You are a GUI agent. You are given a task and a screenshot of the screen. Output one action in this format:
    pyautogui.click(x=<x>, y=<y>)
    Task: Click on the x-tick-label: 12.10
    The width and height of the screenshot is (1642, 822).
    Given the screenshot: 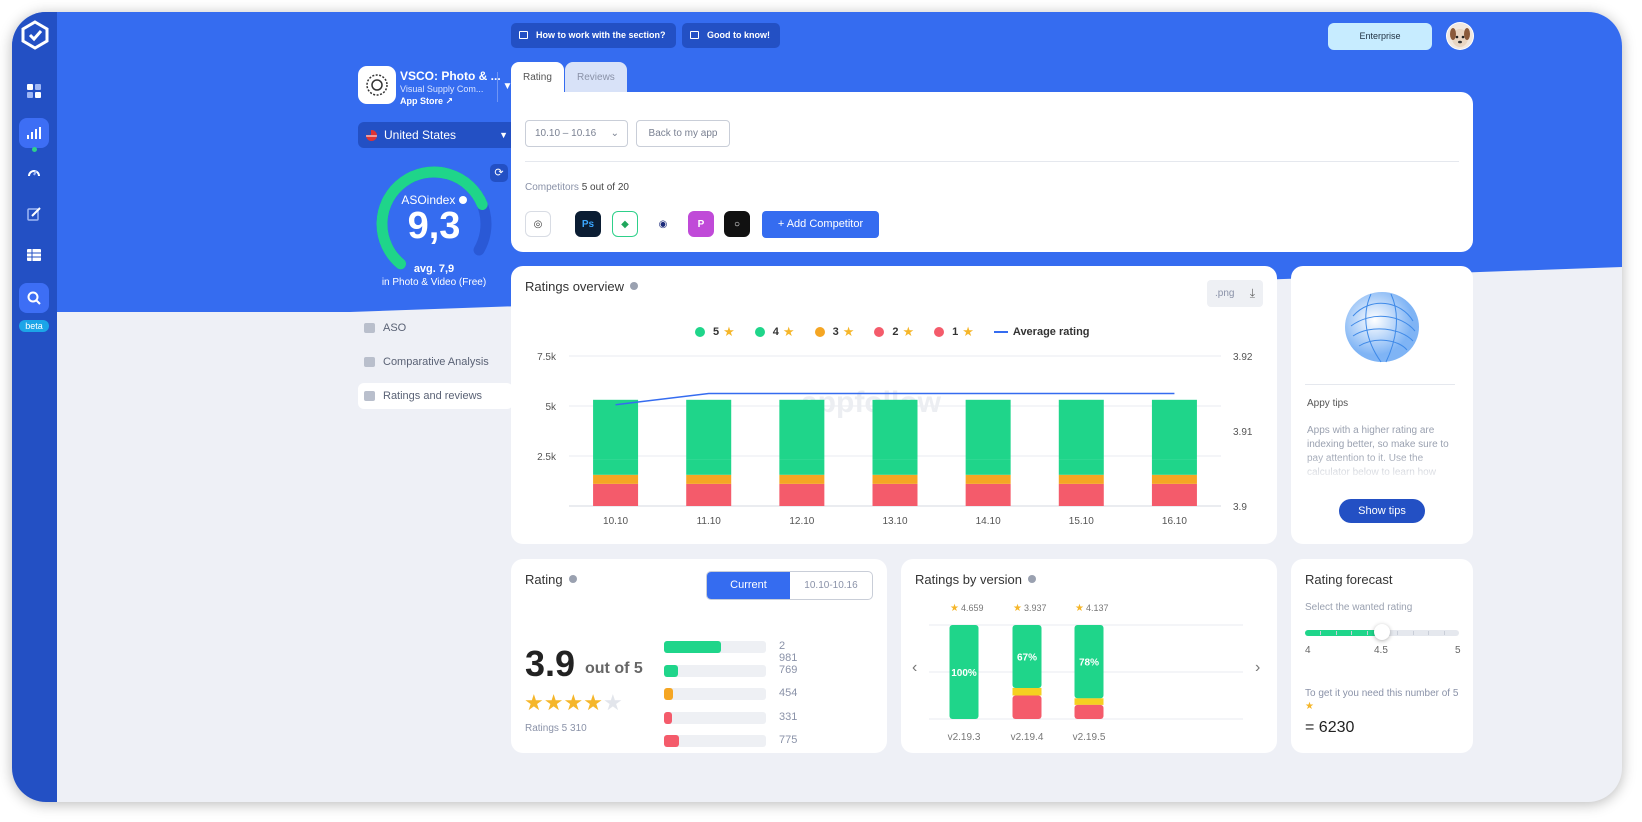 What is the action you would take?
    pyautogui.click(x=801, y=521)
    